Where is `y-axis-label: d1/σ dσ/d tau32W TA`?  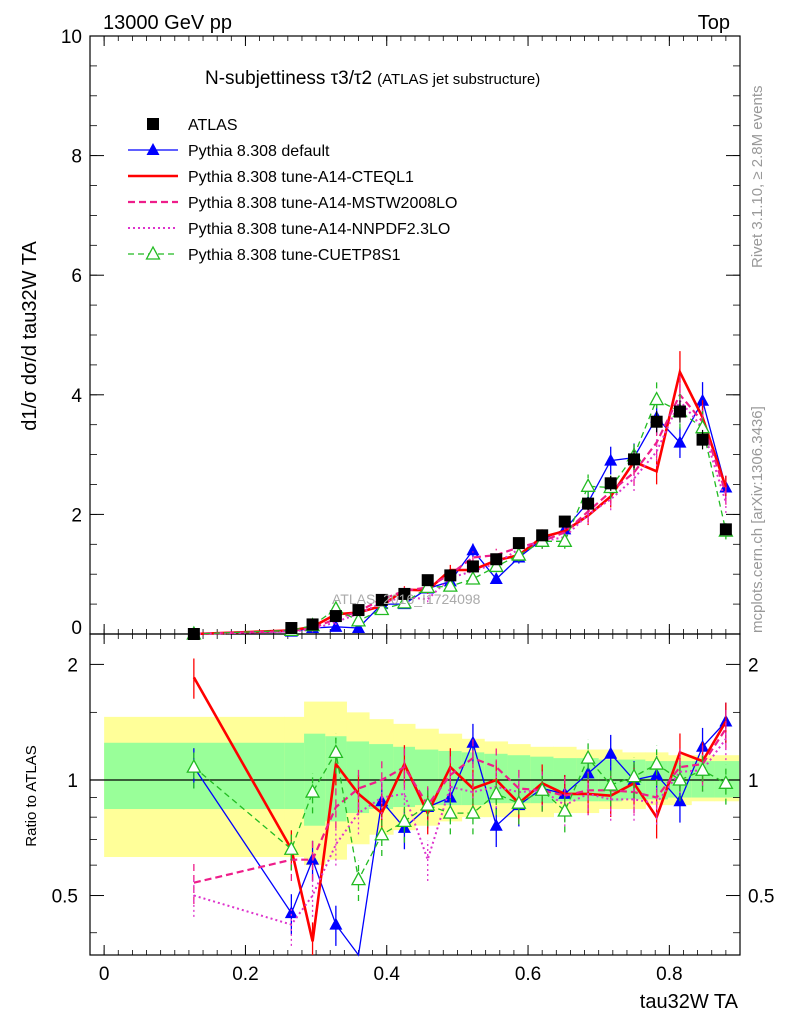 y-axis-label: d1/σ dσ/d tau32W TA is located at coordinates (30, 336).